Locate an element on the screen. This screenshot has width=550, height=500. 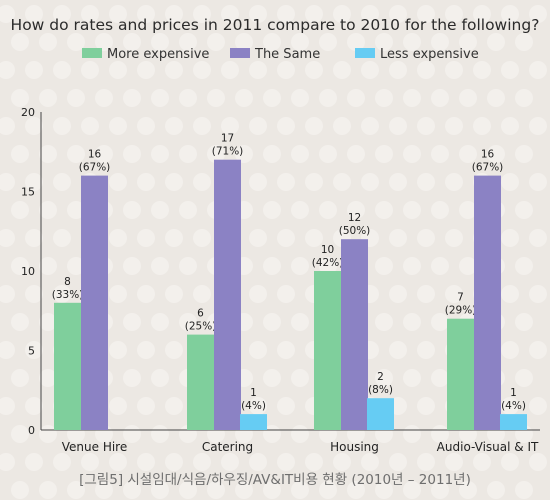
data-label-value: 7 is located at coordinates (460, 298).